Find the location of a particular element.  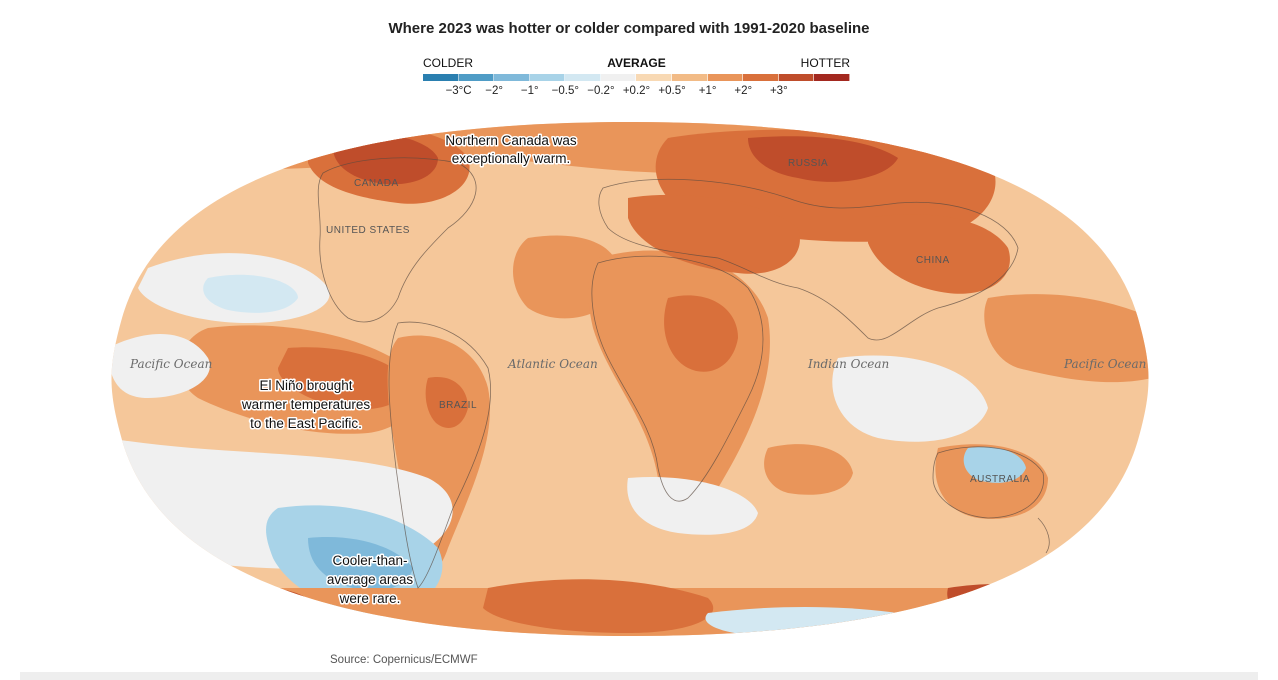

annotation-cooler-line2: average areas is located at coordinates (370, 579).